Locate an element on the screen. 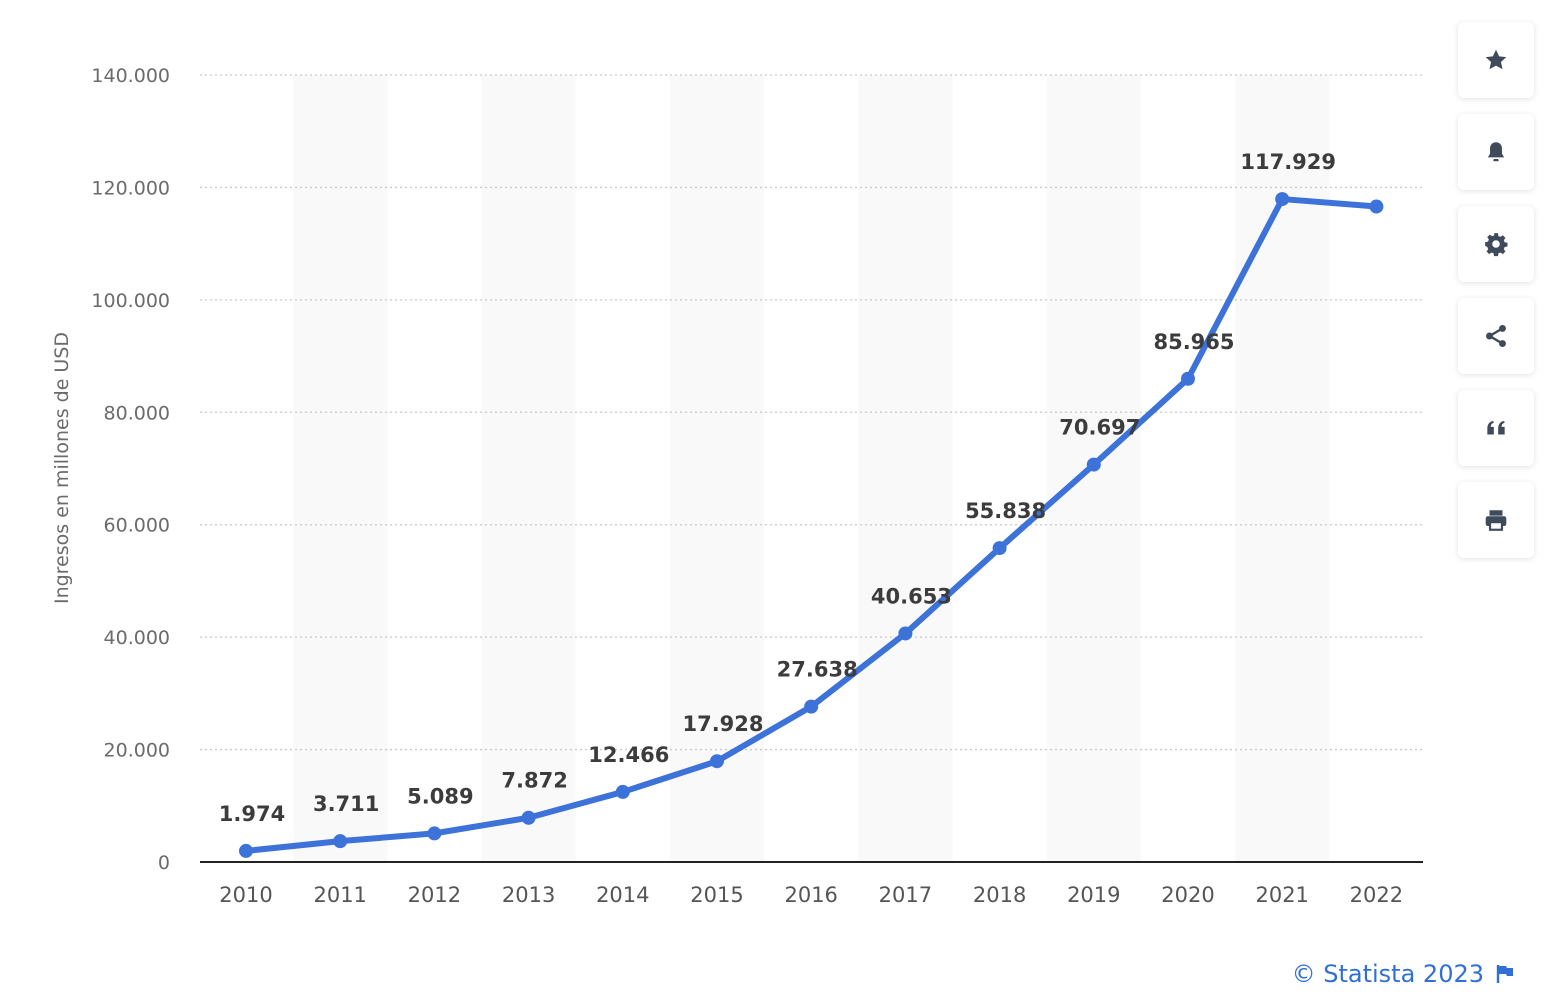  x-tick-label: 2018 is located at coordinates (999, 895).